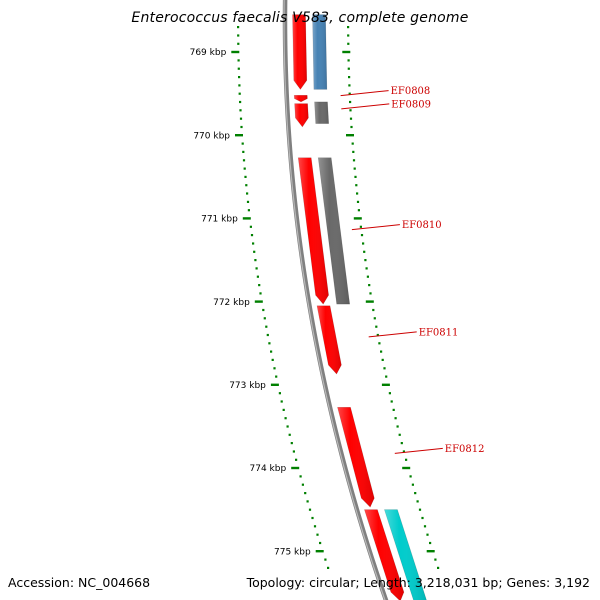 The width and height of the screenshot is (600, 600). What do you see at coordinates (219, 220) in the screenshot?
I see `tick-label: 771 kbp` at bounding box center [219, 220].